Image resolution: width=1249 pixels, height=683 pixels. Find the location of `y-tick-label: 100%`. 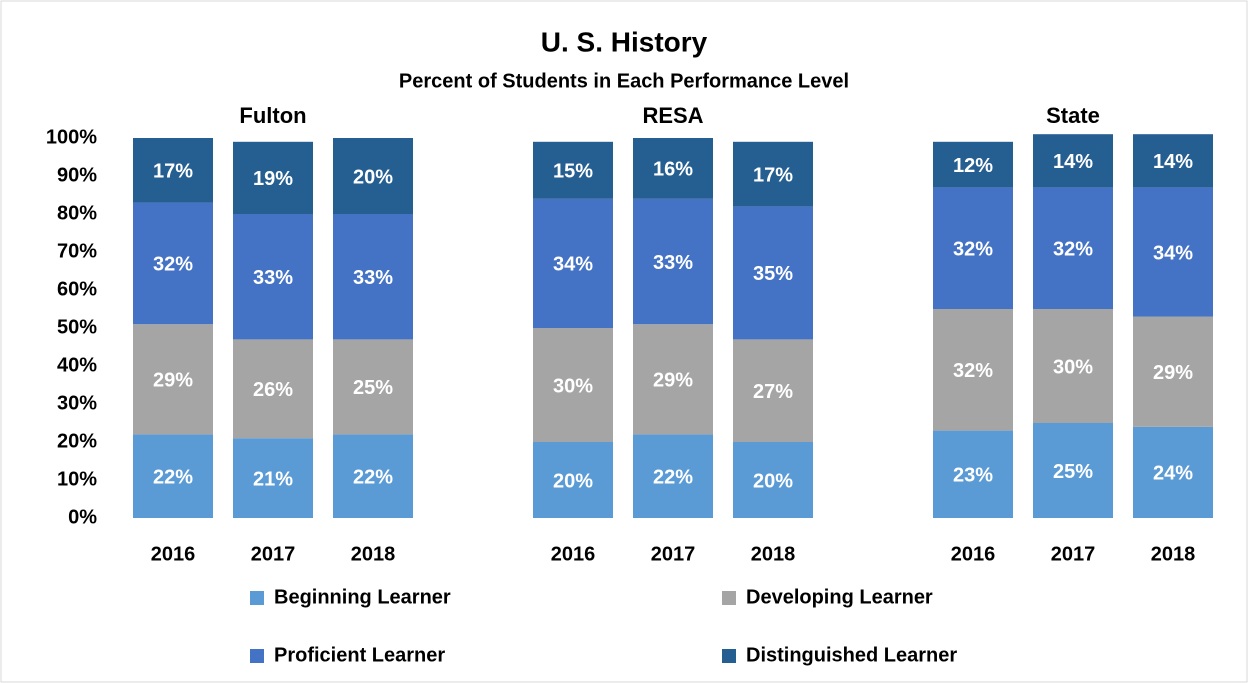

y-tick-label: 100% is located at coordinates (71, 137).